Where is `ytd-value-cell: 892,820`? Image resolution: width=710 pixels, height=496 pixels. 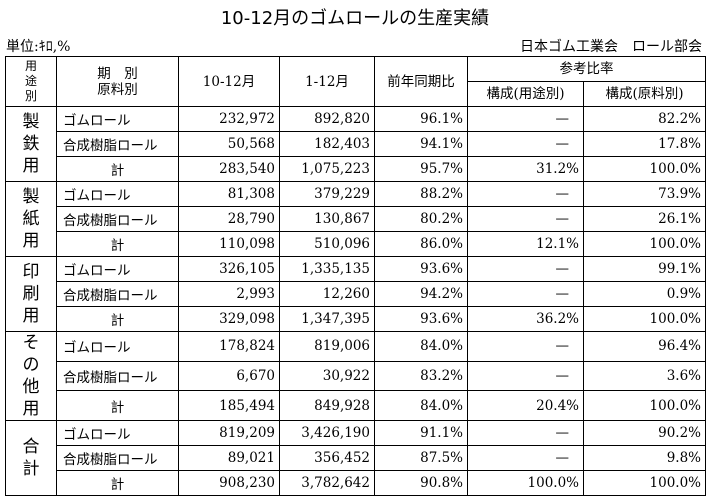
ytd-value-cell: 892,820 is located at coordinates (327, 119).